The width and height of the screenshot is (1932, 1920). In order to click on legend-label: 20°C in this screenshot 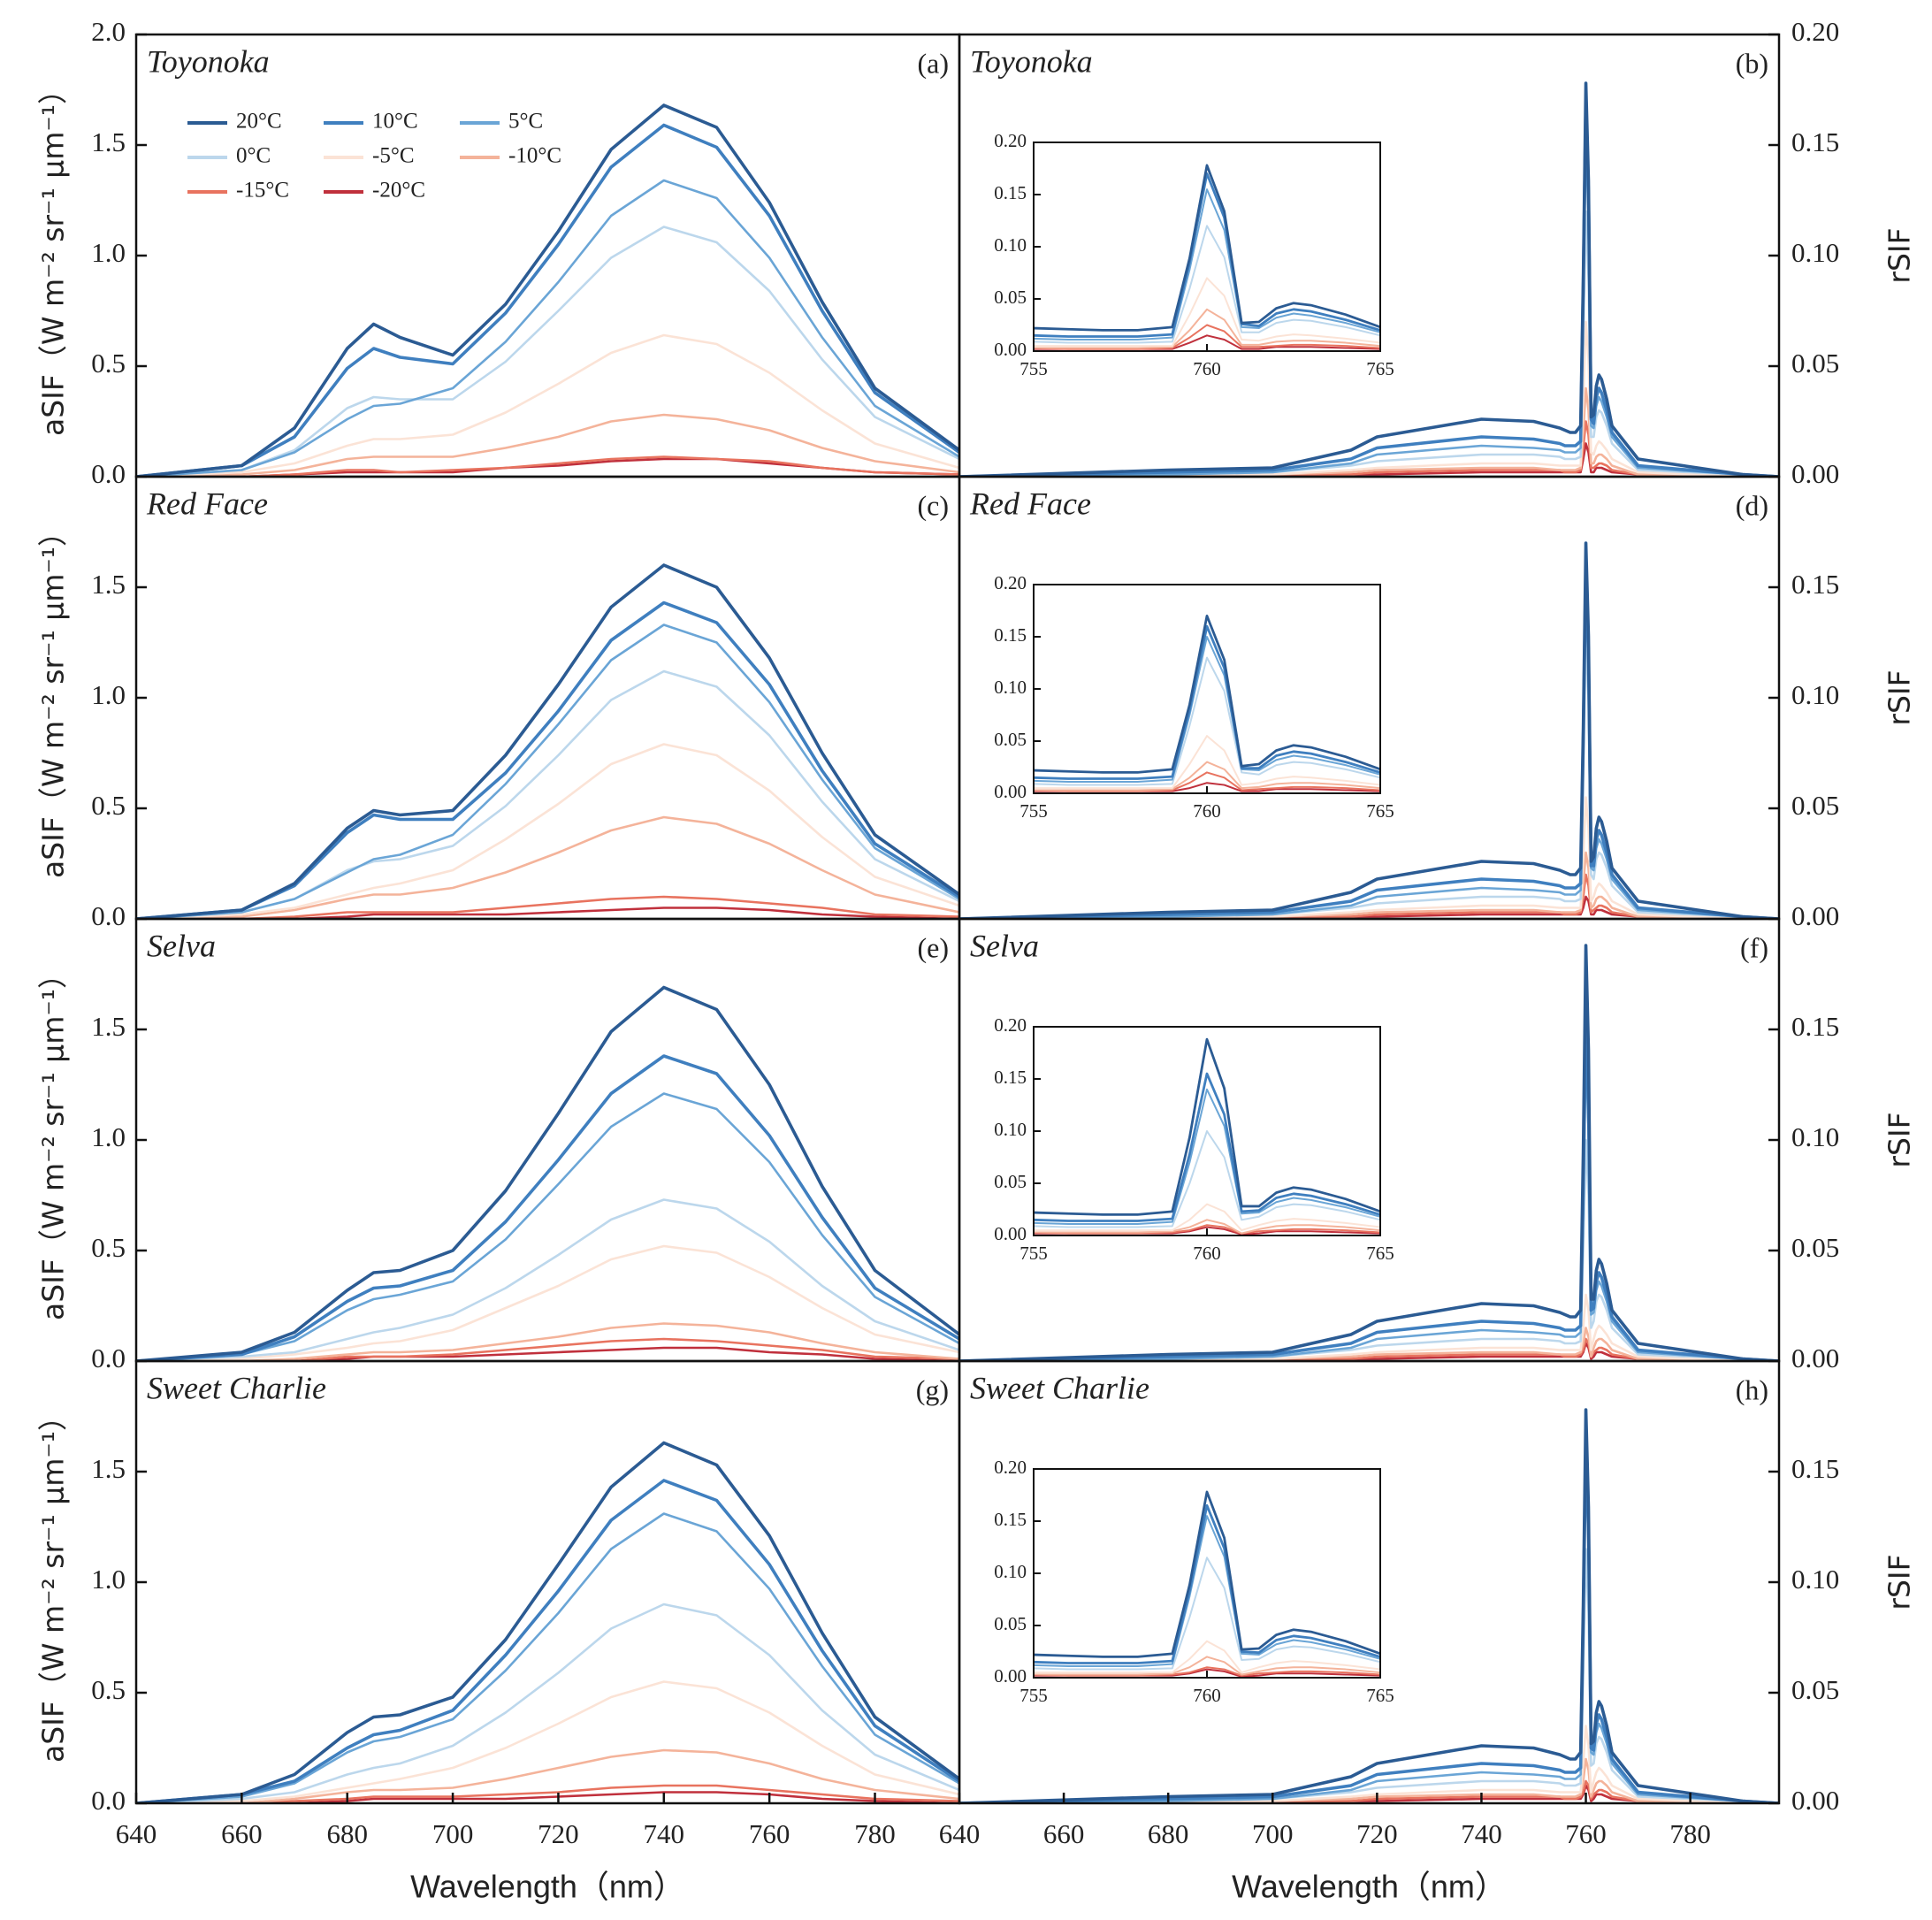, I will do `click(259, 122)`.